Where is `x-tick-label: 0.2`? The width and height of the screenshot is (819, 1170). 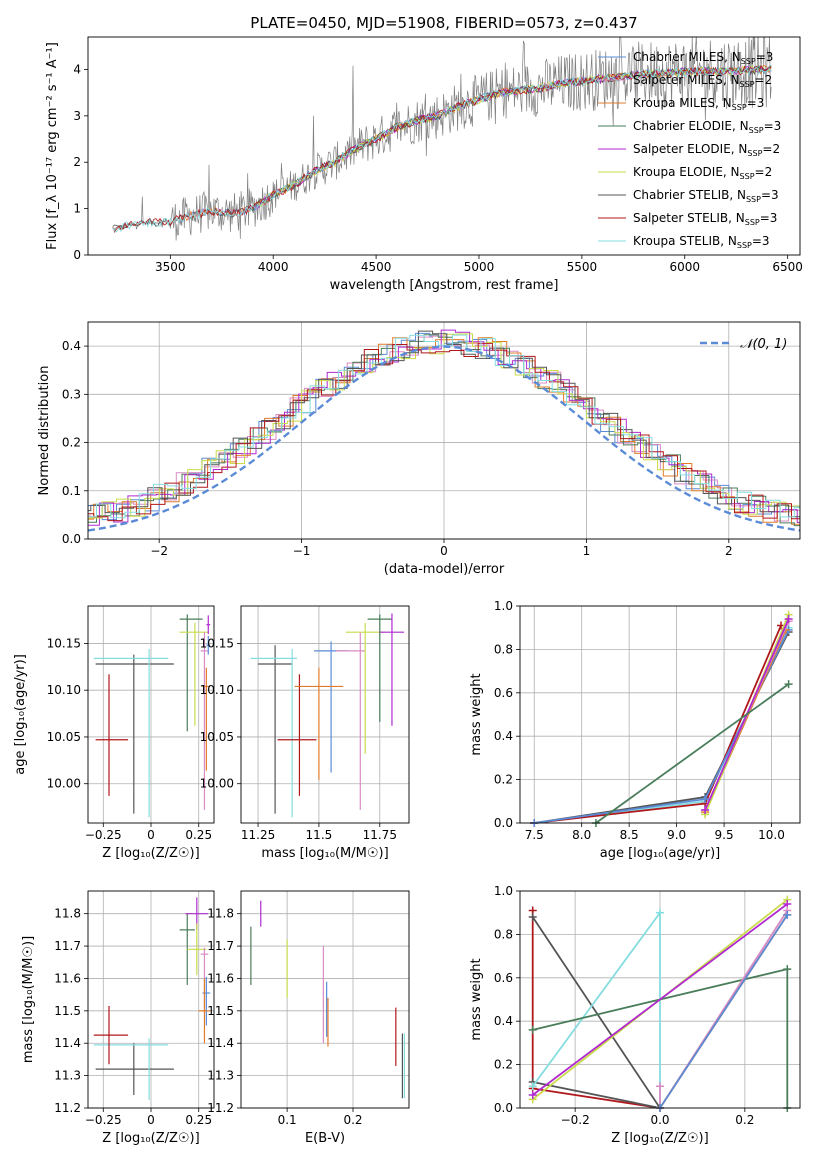 x-tick-label: 0.2 is located at coordinates (352, 1120).